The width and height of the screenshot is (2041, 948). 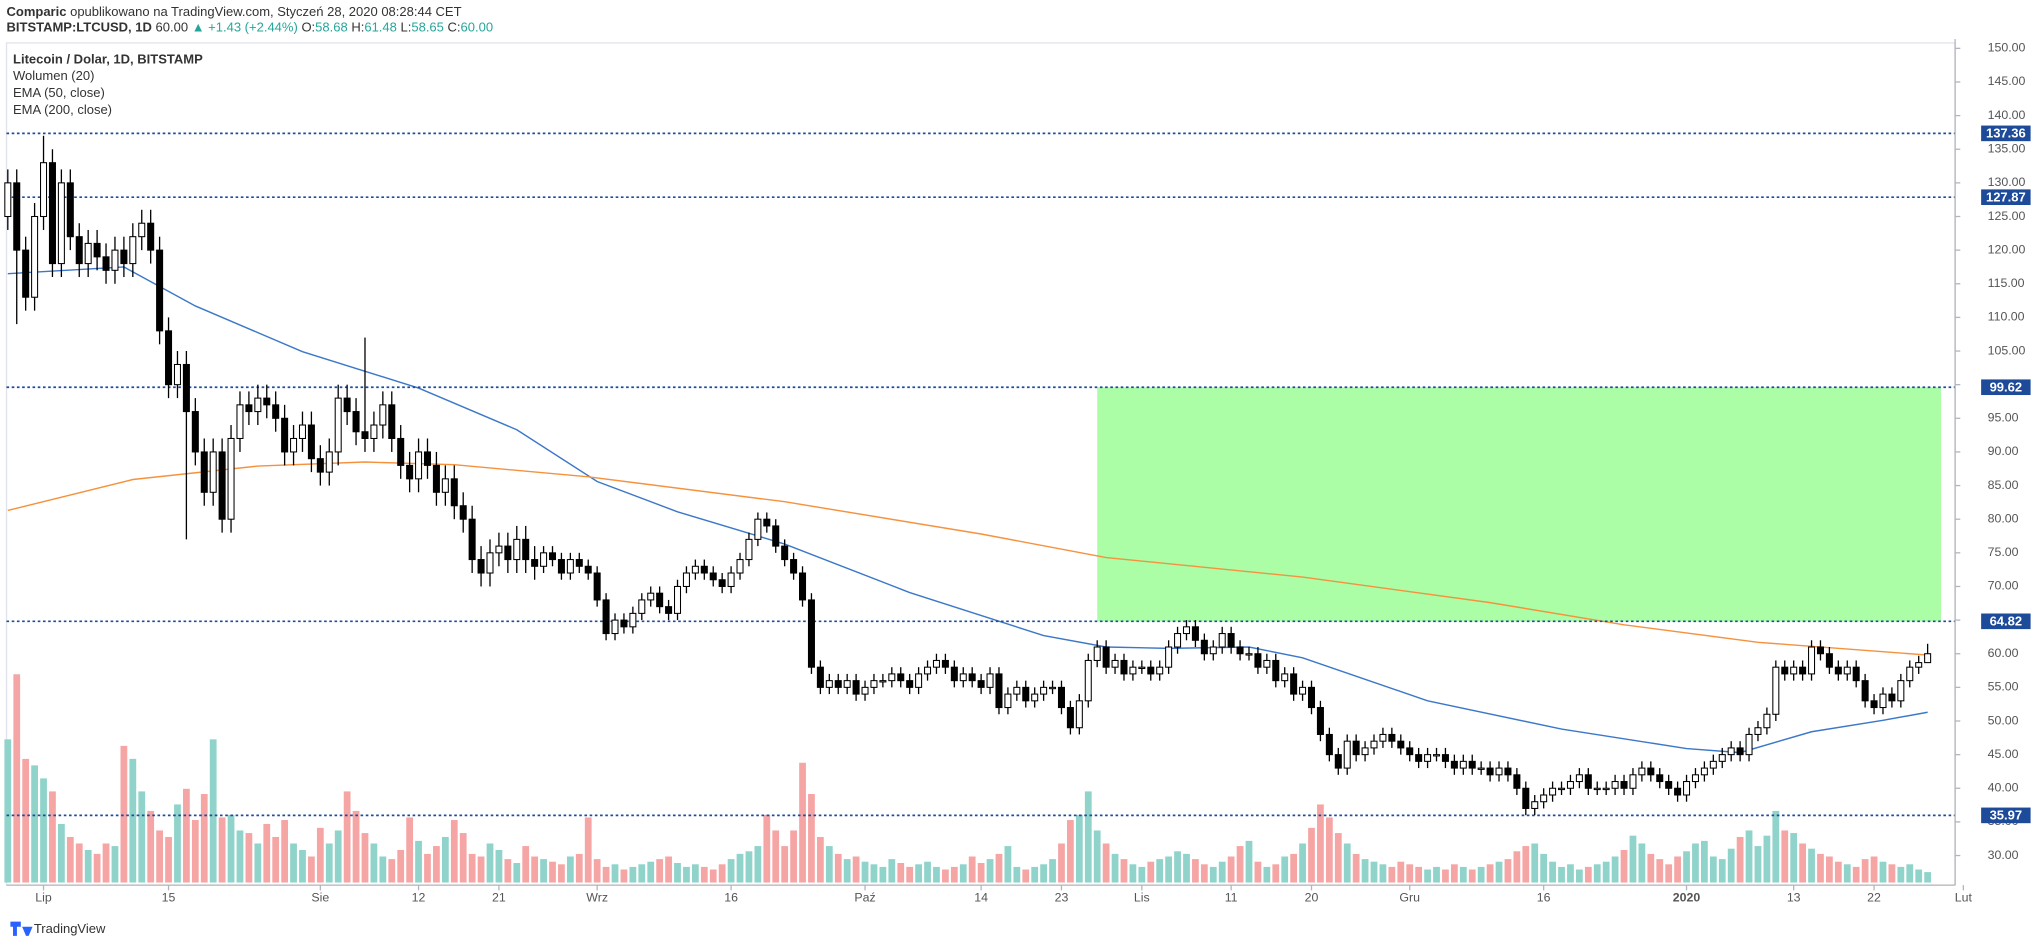 I want to click on y-tick-label: 70.00, so click(x=2003, y=586).